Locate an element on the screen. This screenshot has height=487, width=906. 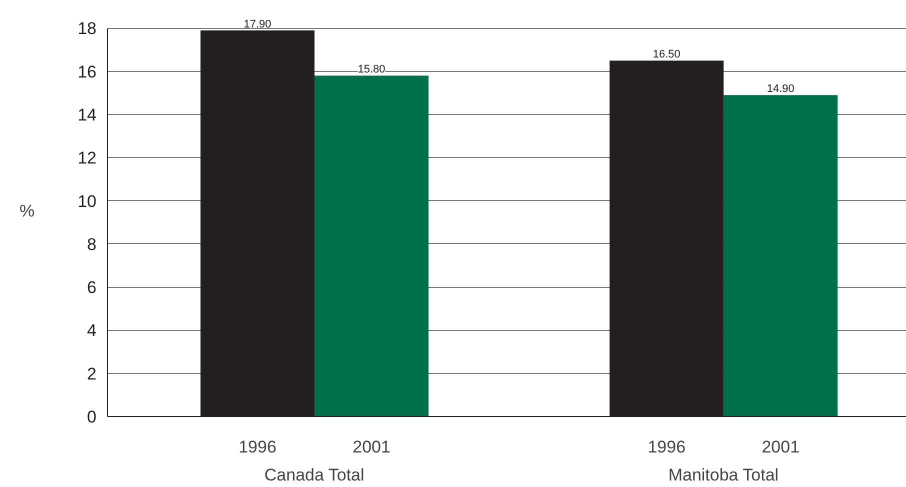
data-label: 16.50 is located at coordinates (666, 54).